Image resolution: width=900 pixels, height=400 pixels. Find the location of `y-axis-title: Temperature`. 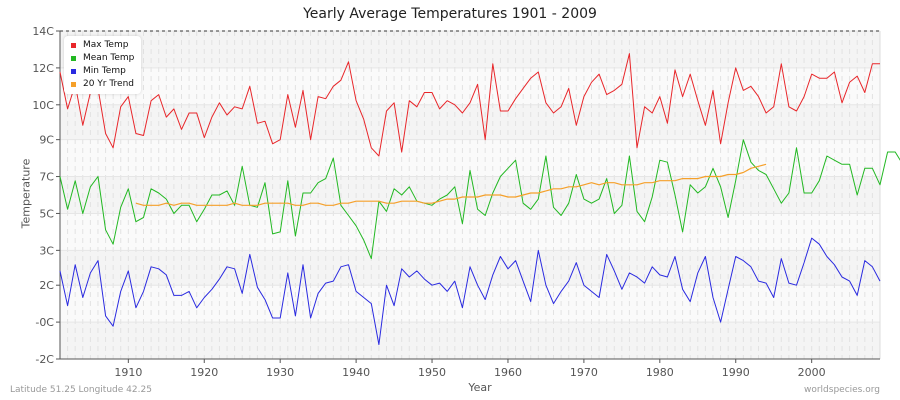

y-axis-title: Temperature is located at coordinates (26, 193).